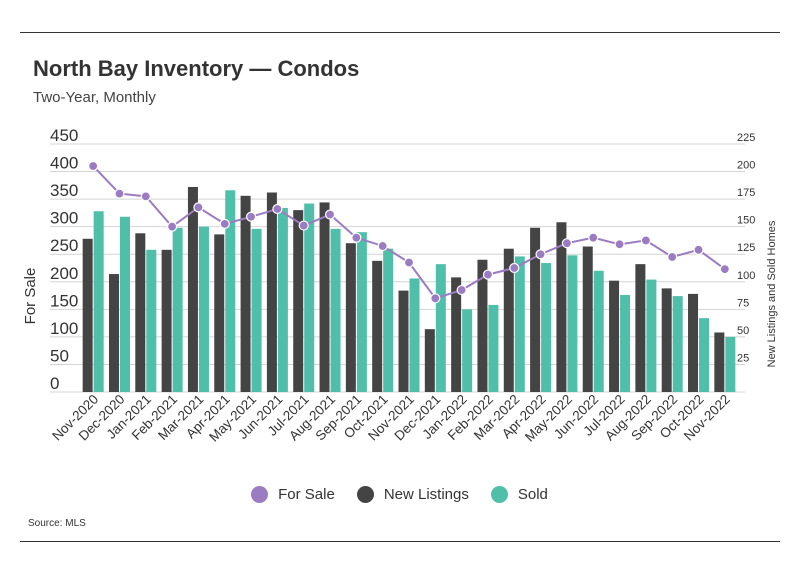 The width and height of the screenshot is (799, 575). I want to click on legend-label: For Sale, so click(306, 494).